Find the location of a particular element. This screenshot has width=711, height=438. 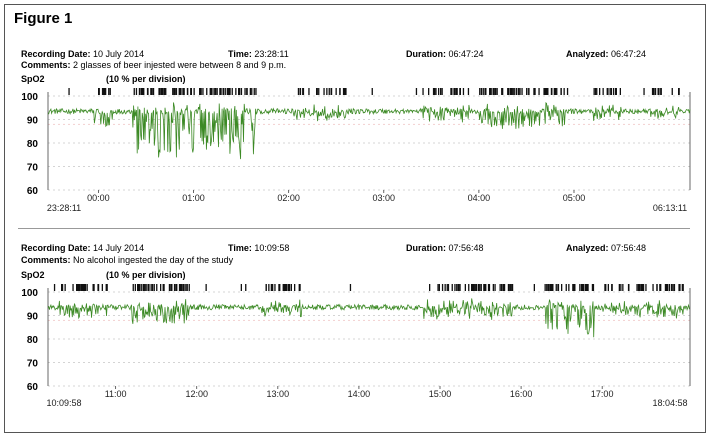

time-1: Time: 23:28:11 is located at coordinates (258, 54).